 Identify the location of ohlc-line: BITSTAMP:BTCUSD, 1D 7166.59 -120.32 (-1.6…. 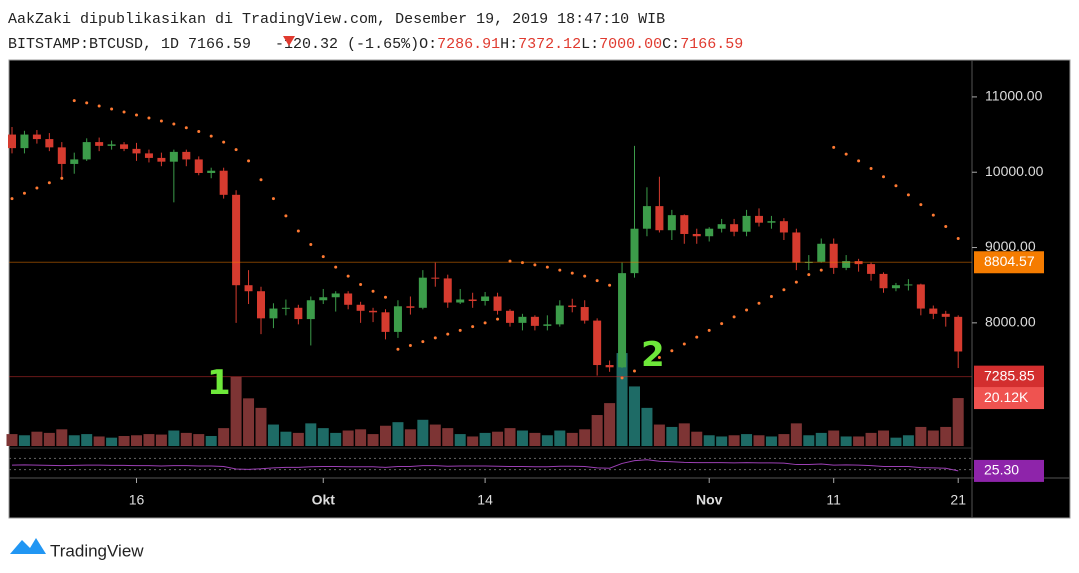
(375, 44).